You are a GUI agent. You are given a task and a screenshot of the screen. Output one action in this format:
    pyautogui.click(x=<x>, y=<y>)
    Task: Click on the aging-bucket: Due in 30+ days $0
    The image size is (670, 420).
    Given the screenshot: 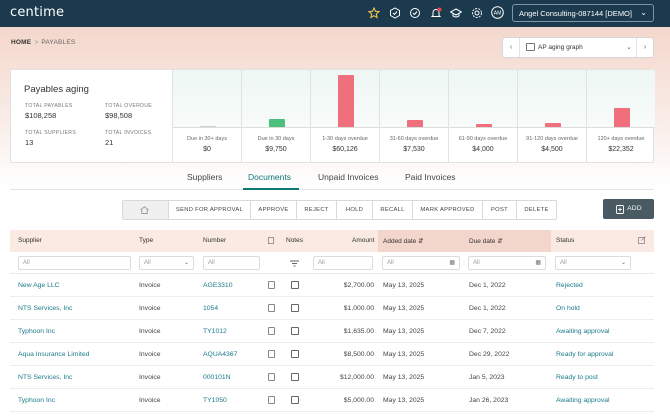 What is the action you would take?
    pyautogui.click(x=206, y=116)
    